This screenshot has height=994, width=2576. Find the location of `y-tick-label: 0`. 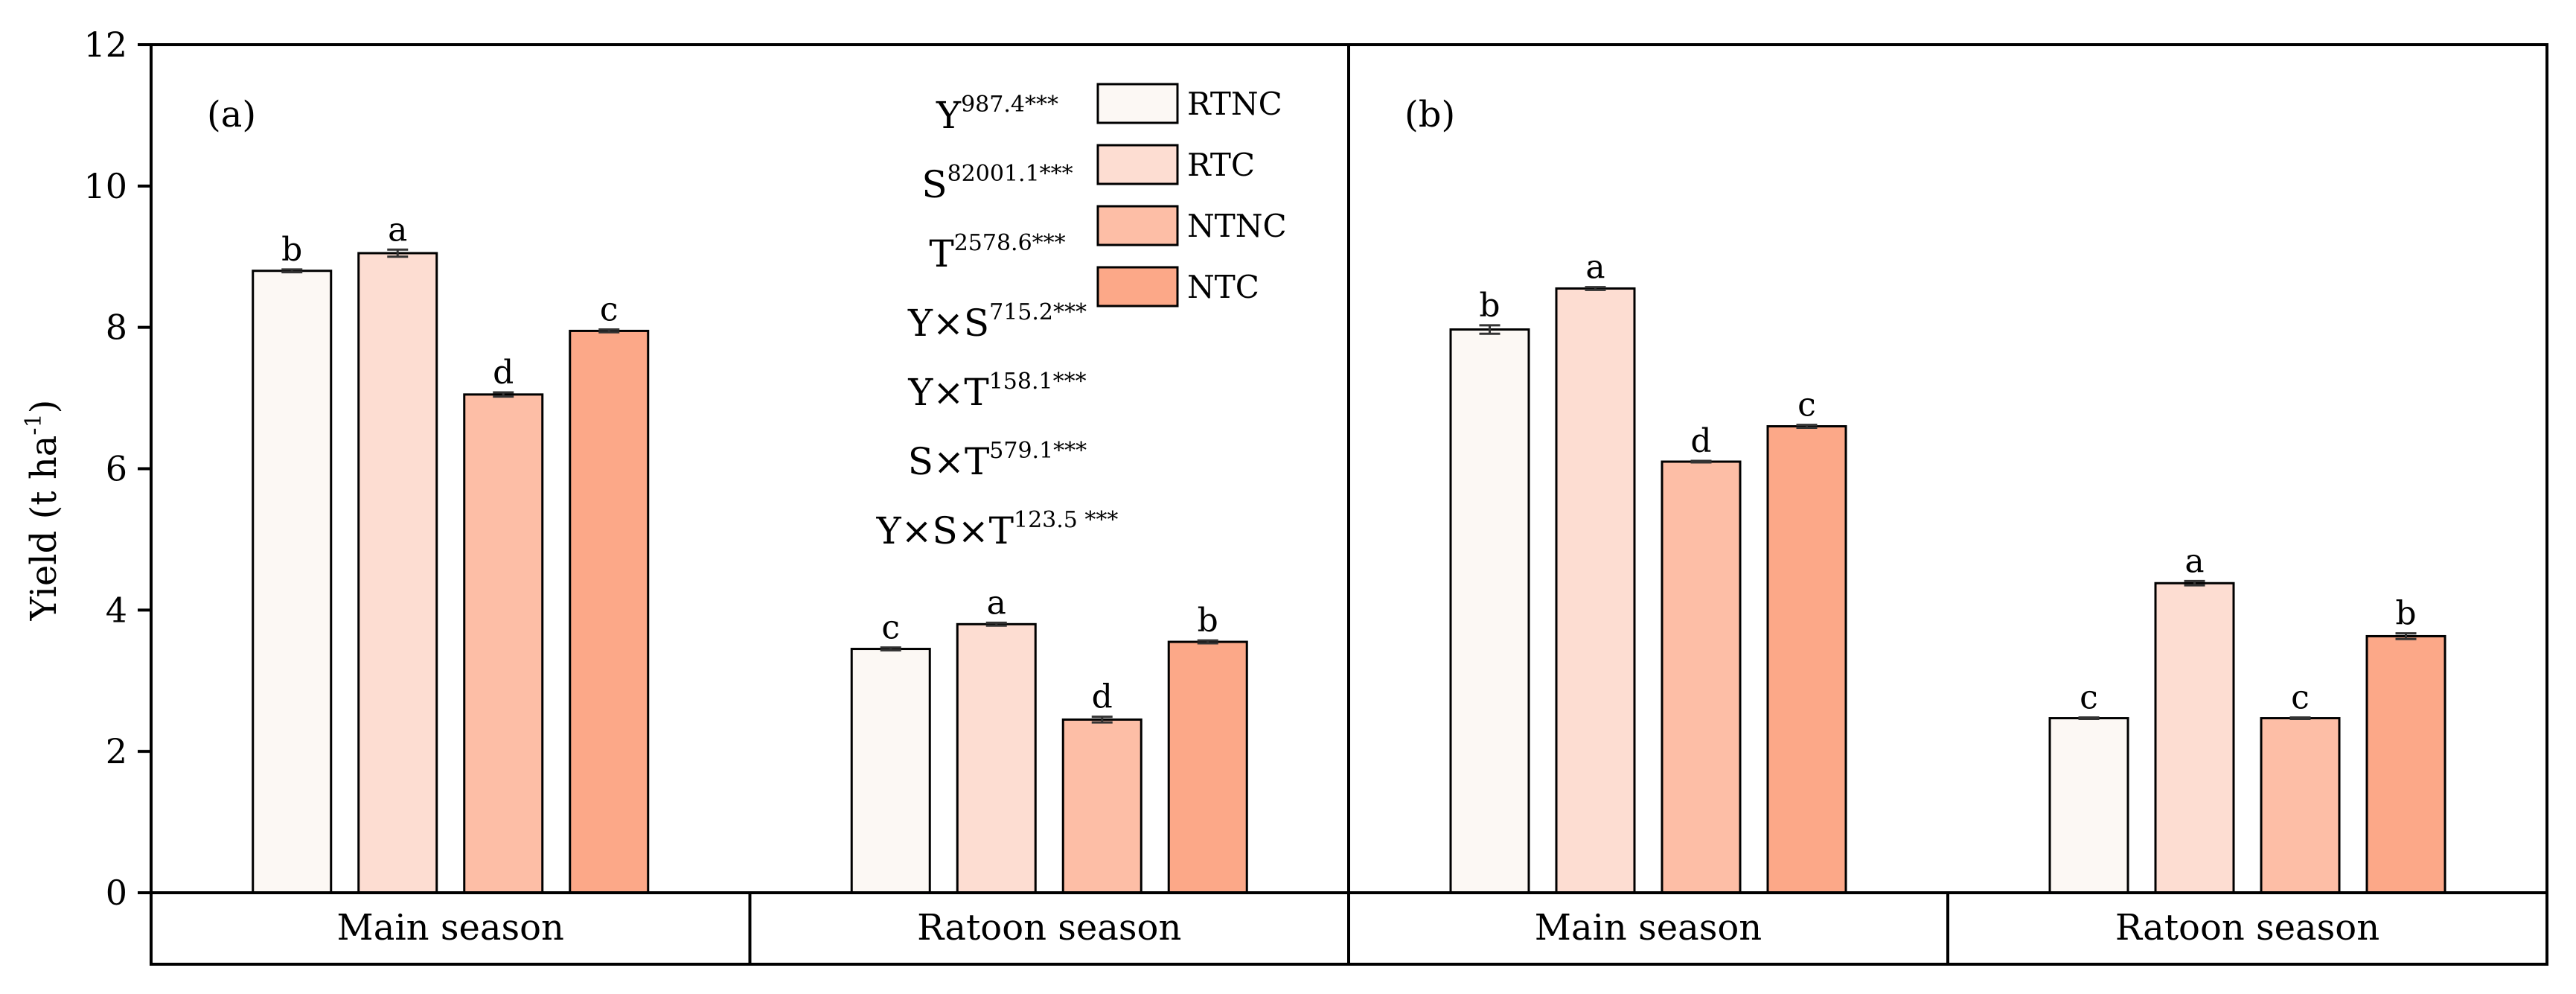

y-tick-label: 0 is located at coordinates (116, 893).